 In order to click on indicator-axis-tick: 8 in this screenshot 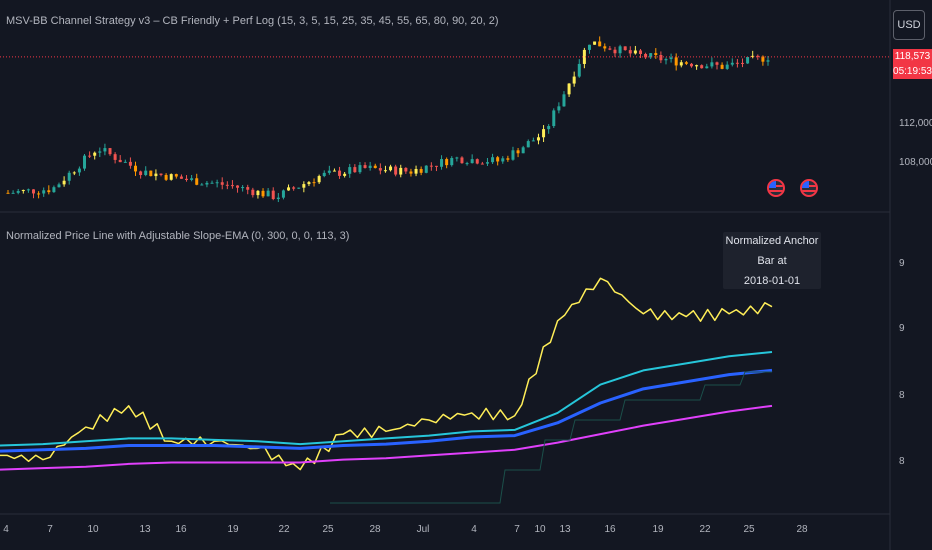, I will do `click(902, 461)`.